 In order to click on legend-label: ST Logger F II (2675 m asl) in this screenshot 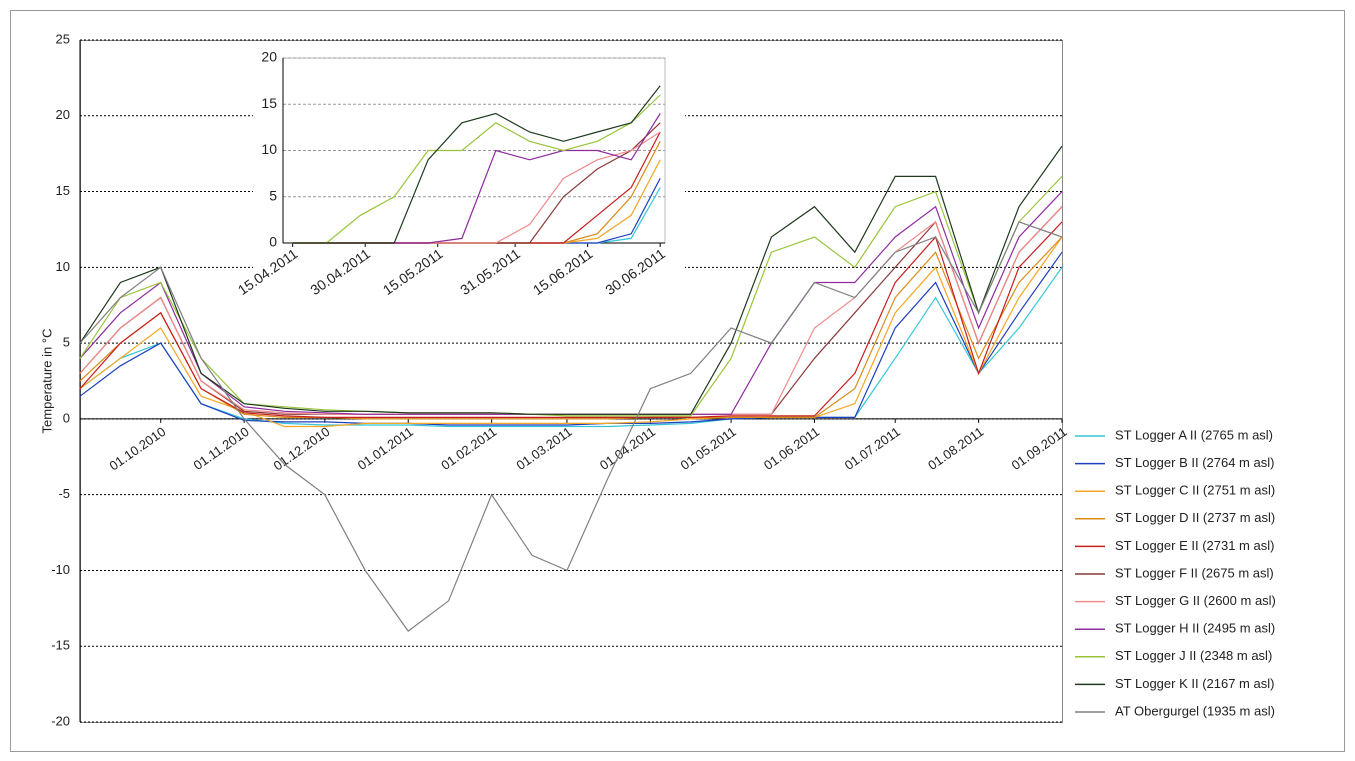, I will do `click(1194, 572)`.